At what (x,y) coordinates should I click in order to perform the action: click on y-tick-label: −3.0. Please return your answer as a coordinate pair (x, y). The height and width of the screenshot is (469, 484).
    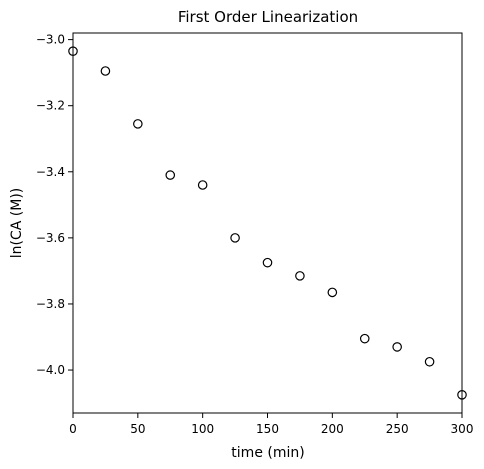
    Looking at the image, I should click on (50, 40).